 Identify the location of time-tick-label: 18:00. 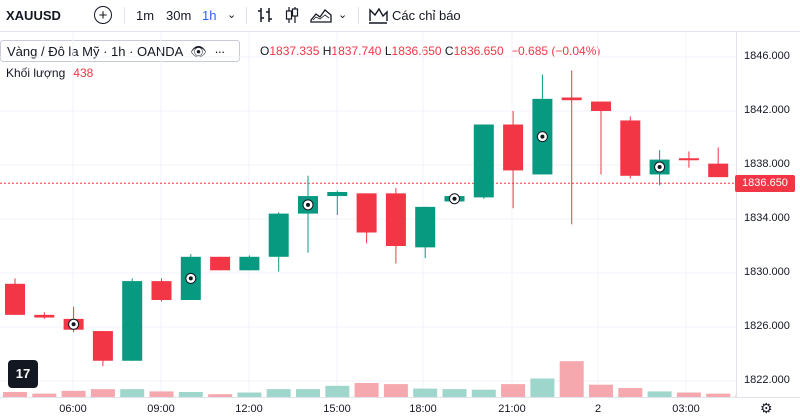
(423, 409).